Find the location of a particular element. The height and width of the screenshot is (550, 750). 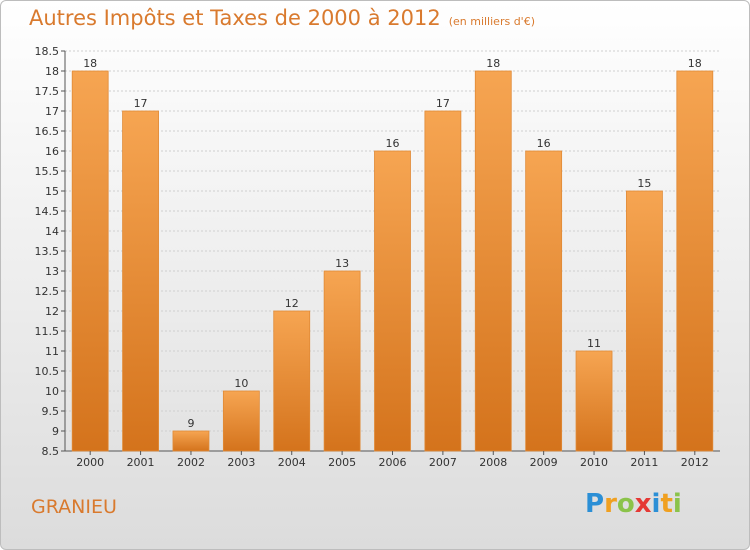

x-tick-label: 2006 is located at coordinates (393, 462).